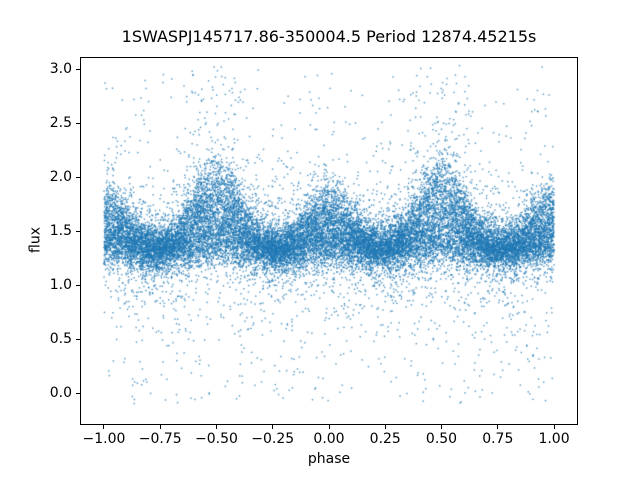 The width and height of the screenshot is (640, 480). Describe the element at coordinates (60, 69) in the screenshot. I see `y-tick-label: 3.0` at that location.